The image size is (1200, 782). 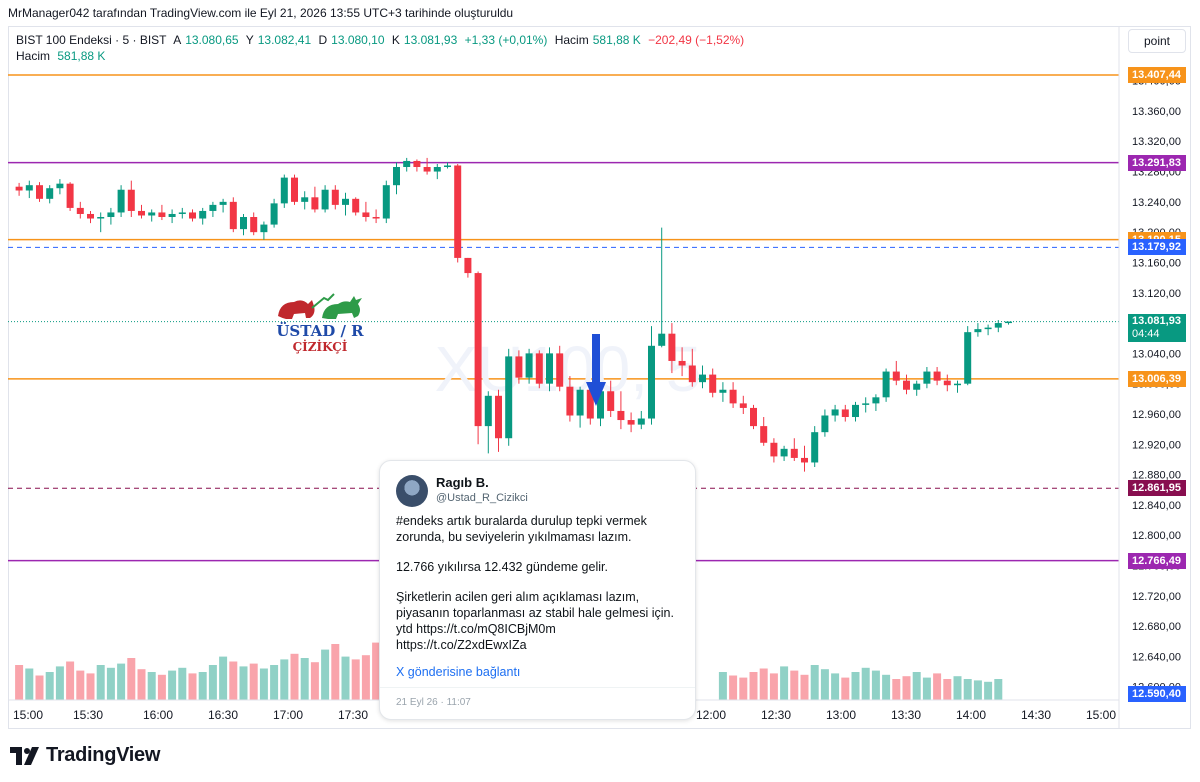 What do you see at coordinates (537, 687) in the screenshot?
I see `tweet-divider` at bounding box center [537, 687].